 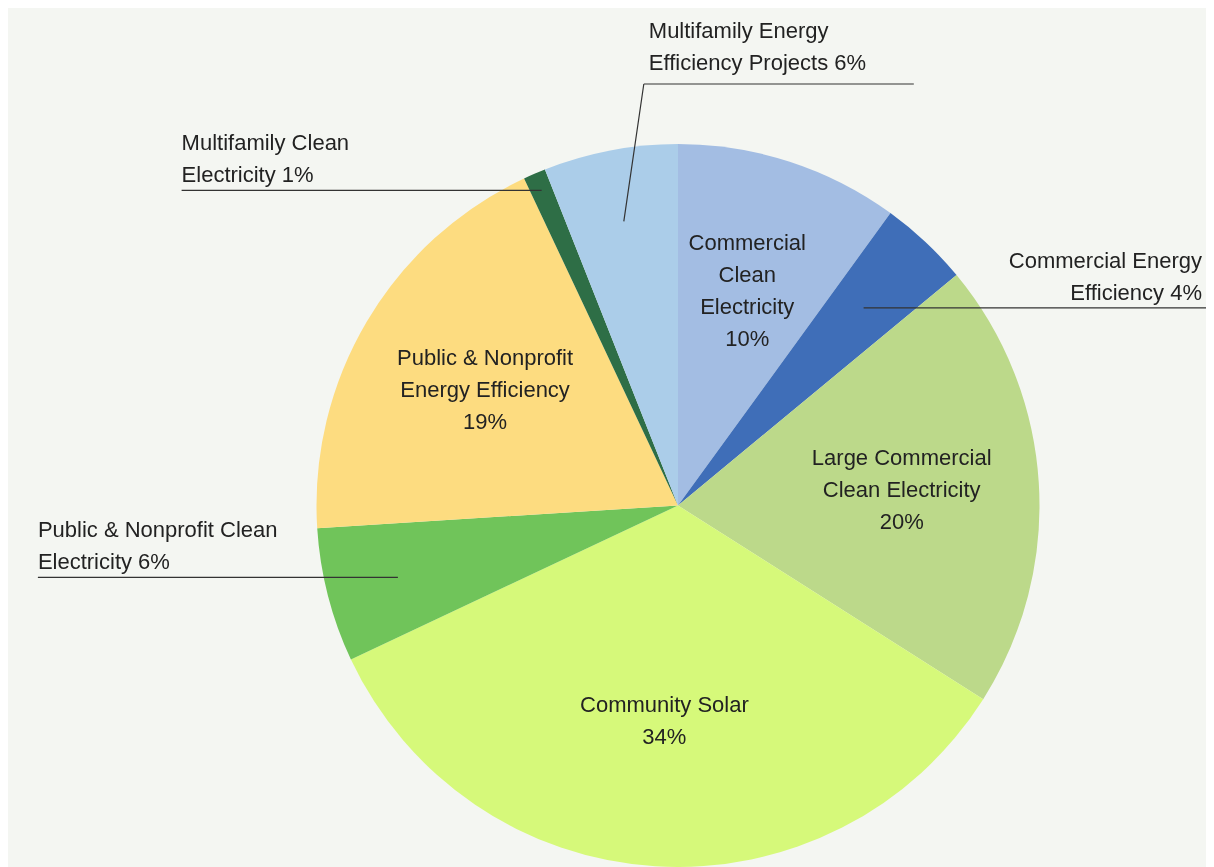 I want to click on slice-label: Commercial Energy Efficiency 4%, so click(x=1105, y=276).